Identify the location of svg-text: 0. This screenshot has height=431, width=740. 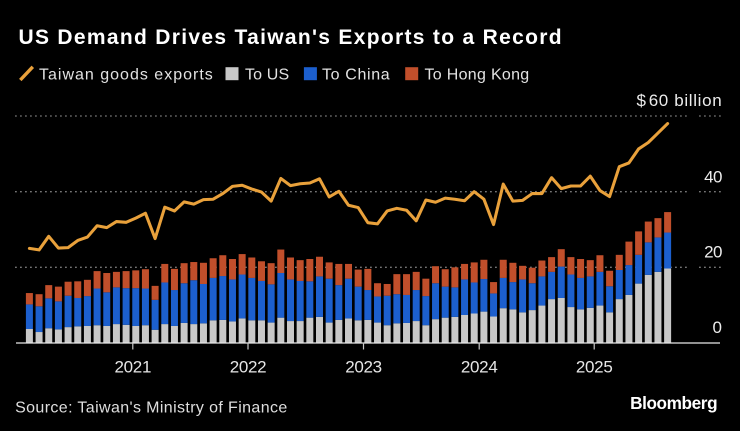
(717, 327).